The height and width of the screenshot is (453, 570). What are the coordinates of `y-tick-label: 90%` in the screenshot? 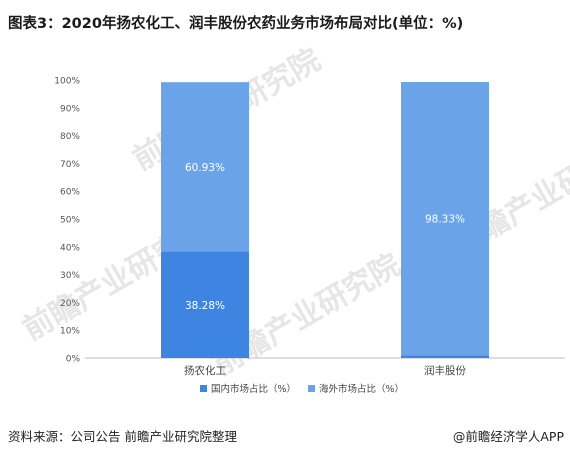 It's located at (70, 109).